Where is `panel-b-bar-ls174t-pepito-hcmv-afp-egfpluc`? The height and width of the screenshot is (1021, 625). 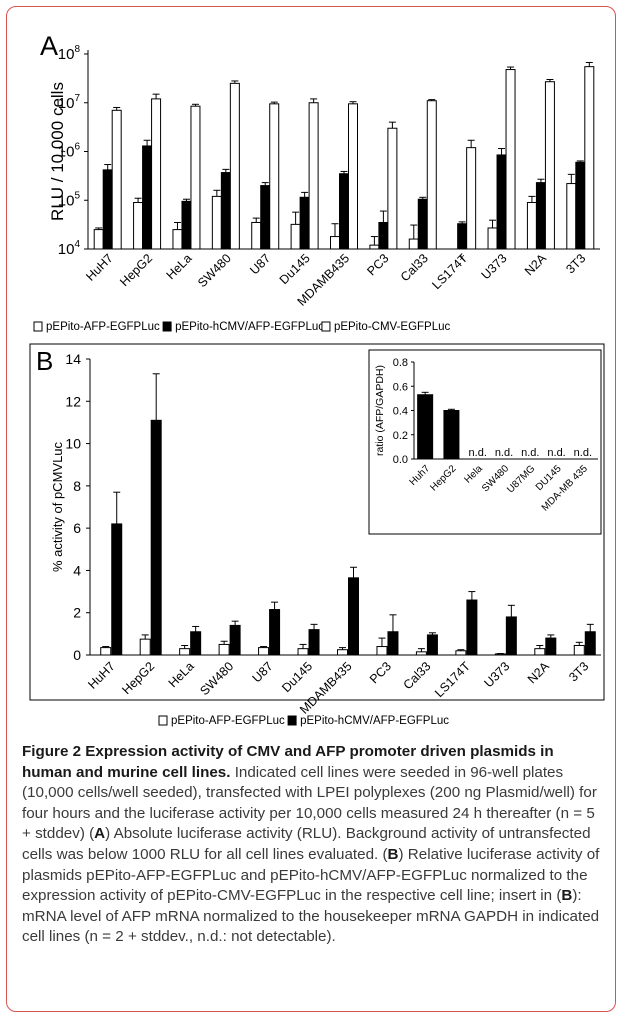
panel-b-bar-ls174t-pepito-hcmv-afp-egfpluc is located at coordinates (472, 627).